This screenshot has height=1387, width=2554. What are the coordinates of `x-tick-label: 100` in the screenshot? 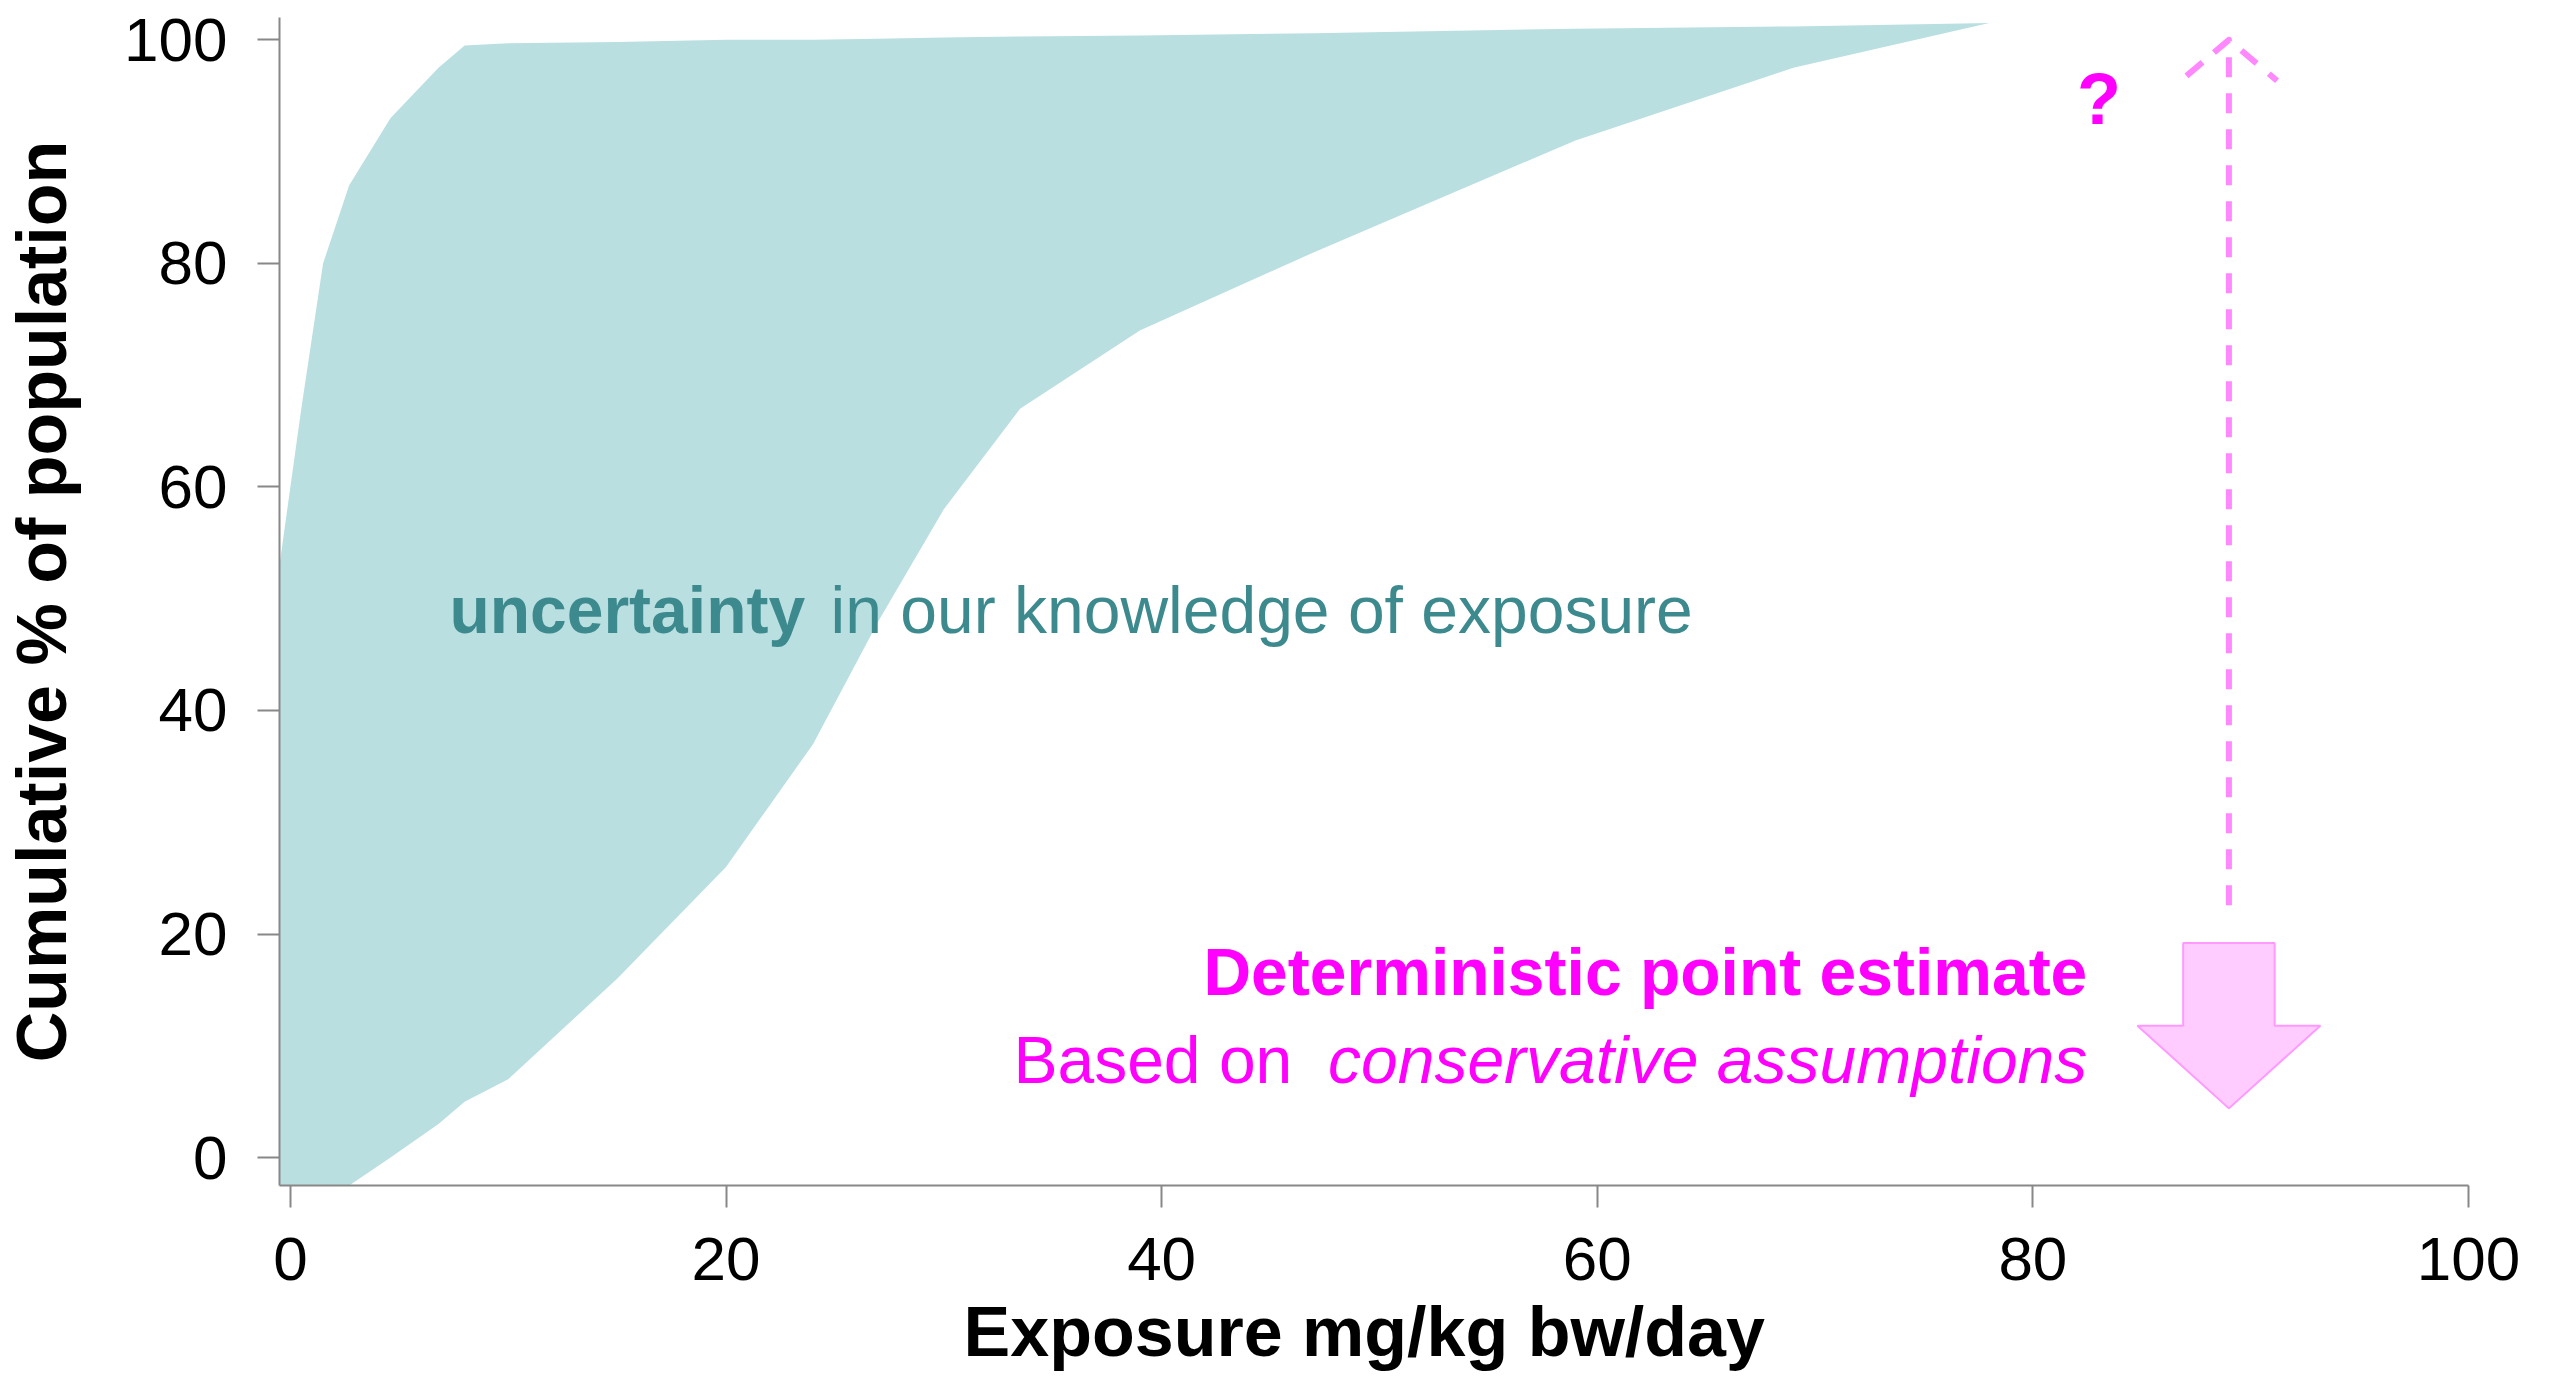 It's located at (2468, 1258).